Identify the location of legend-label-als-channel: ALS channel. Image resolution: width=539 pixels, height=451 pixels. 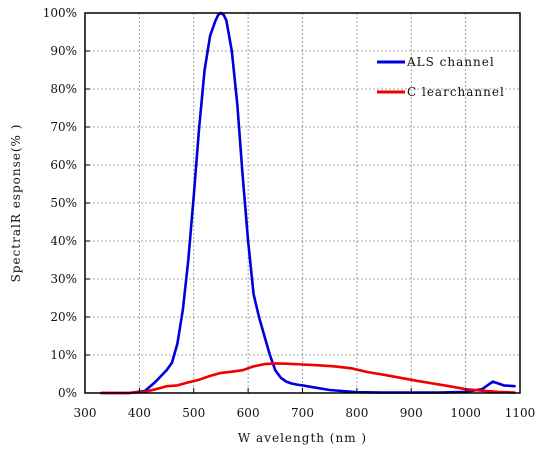
(450, 62).